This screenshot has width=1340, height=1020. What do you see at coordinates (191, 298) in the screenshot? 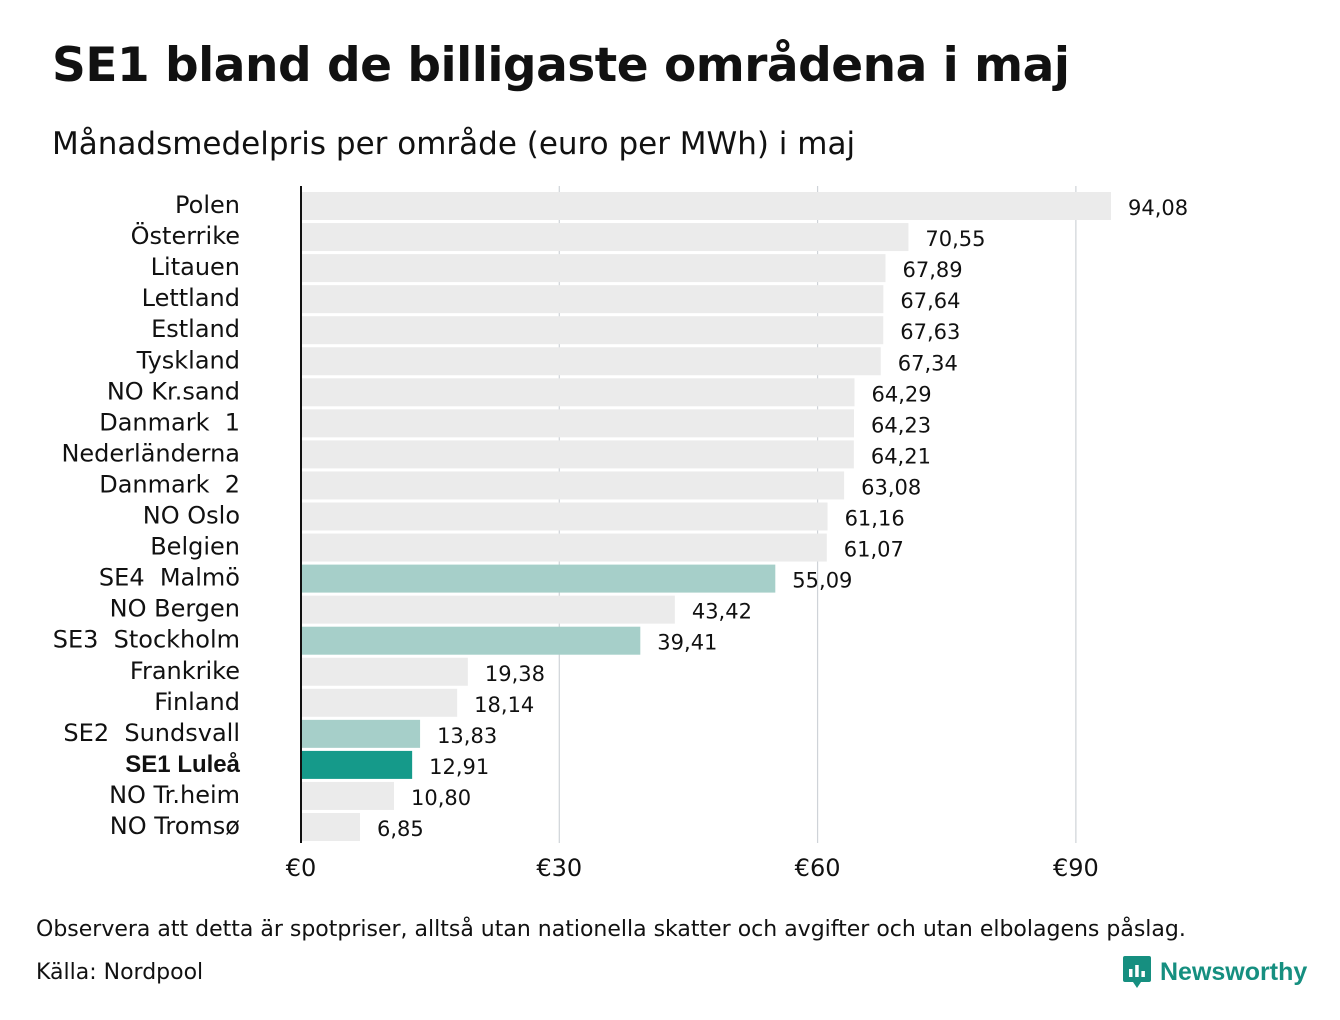
I see `category-label: Lettland` at bounding box center [191, 298].